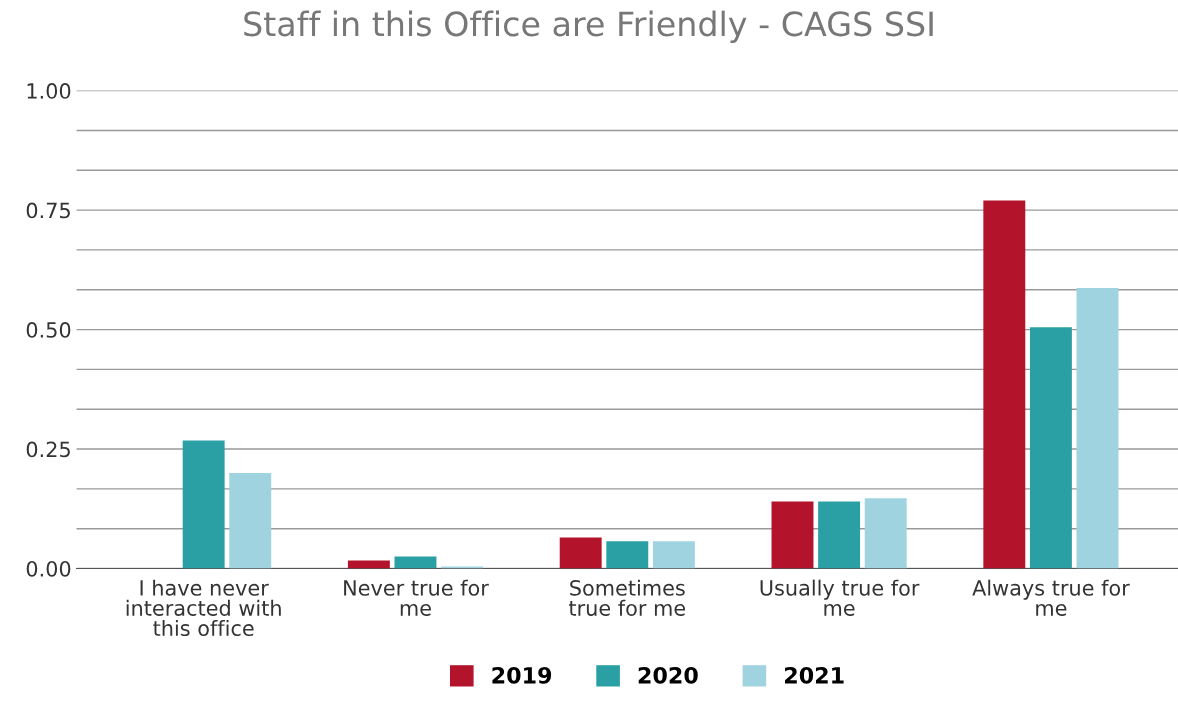 The height and width of the screenshot is (708, 1178). What do you see at coordinates (627, 597) in the screenshot?
I see `x-tick-label: Sometimes true for me` at bounding box center [627, 597].